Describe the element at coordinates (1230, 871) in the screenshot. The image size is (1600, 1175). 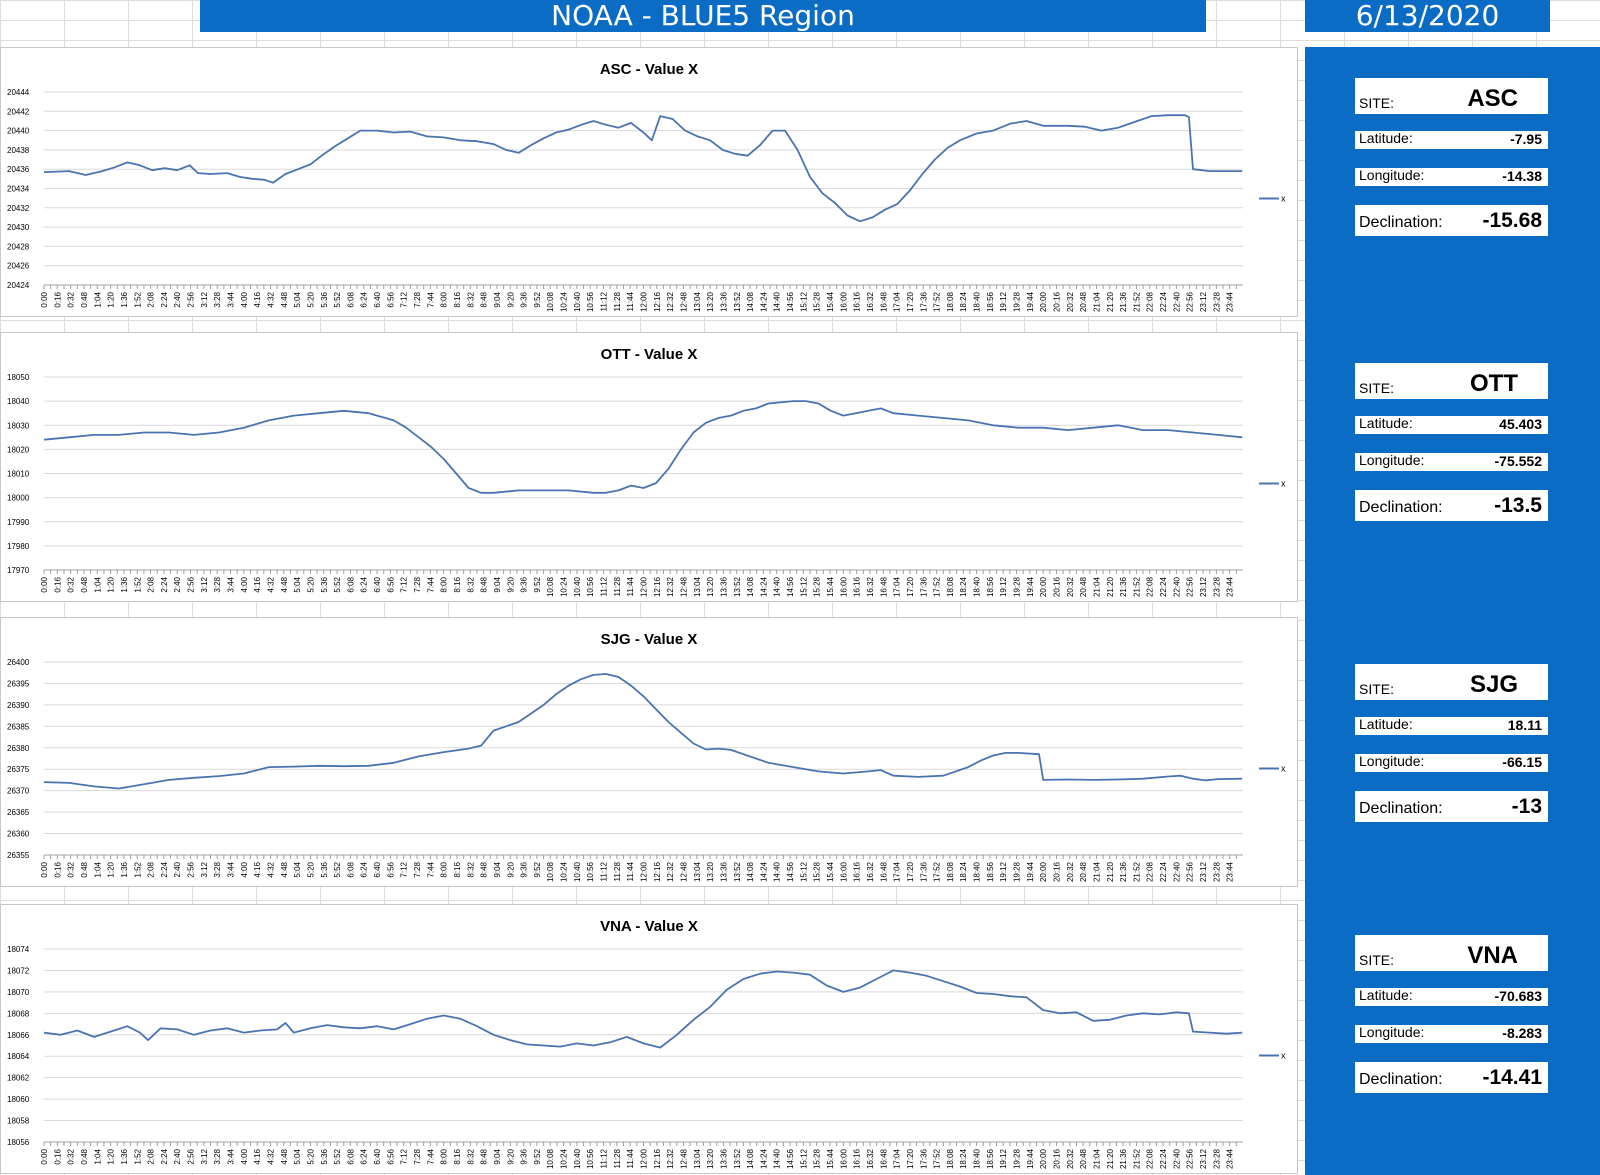
I see `x-tick-label: 23:44` at that location.